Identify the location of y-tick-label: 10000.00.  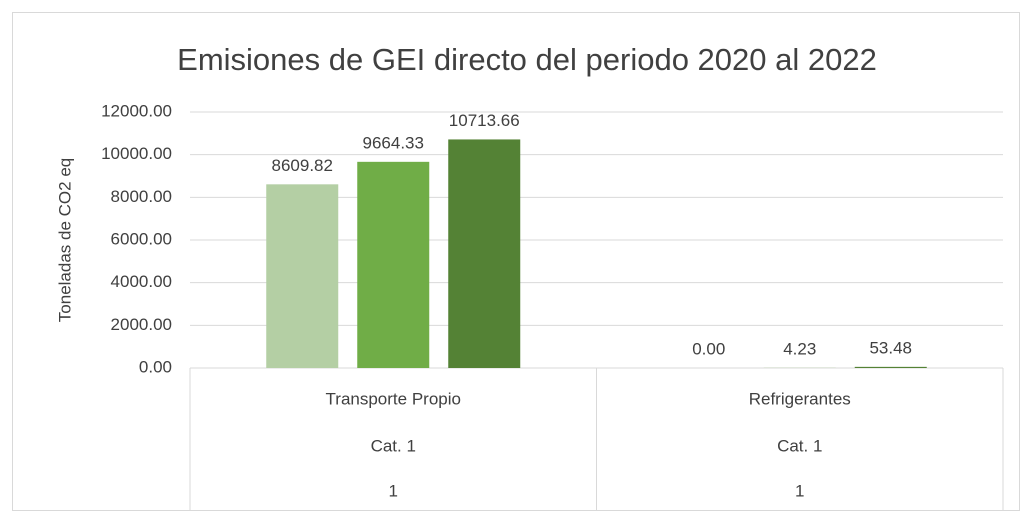
(136, 153).